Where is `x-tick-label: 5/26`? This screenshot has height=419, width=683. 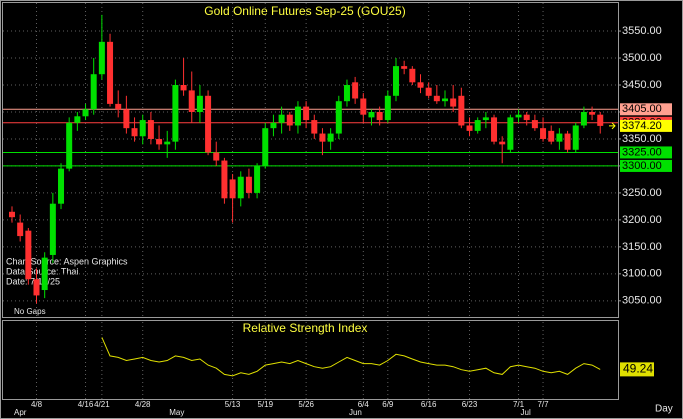 x-tick-label: 5/26 is located at coordinates (306, 404).